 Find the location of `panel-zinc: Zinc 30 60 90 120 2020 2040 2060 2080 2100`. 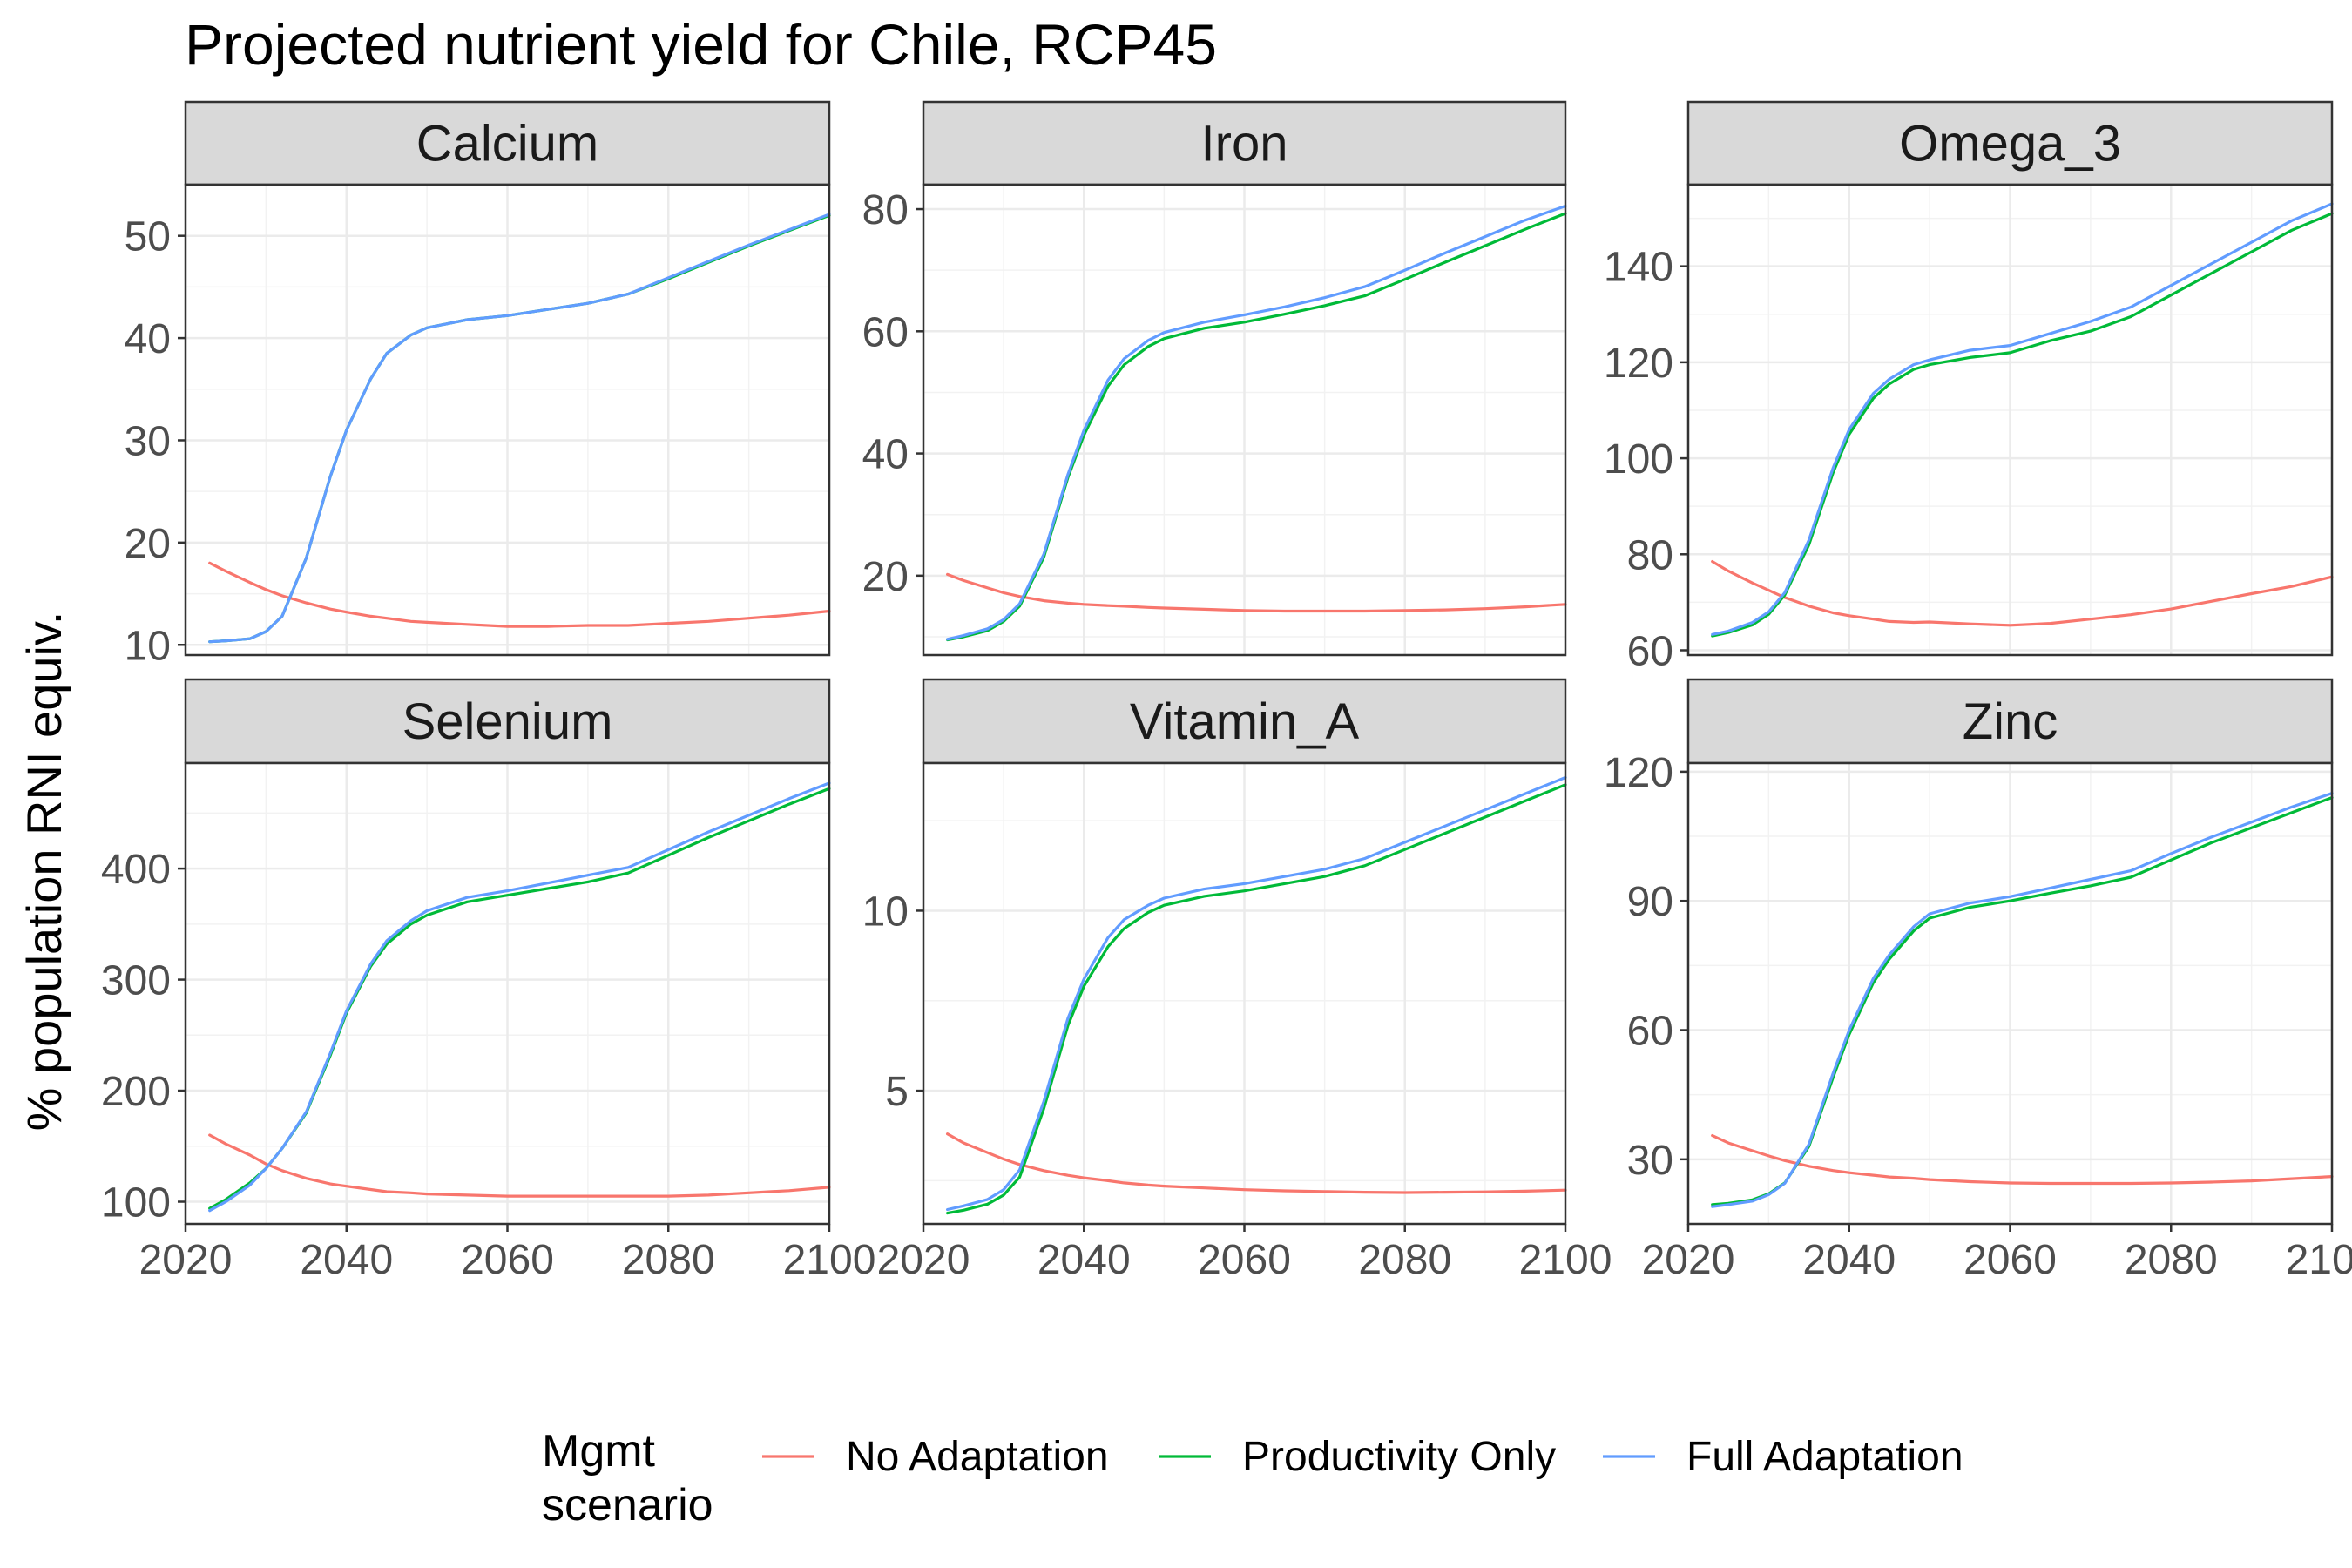

panel-zinc: Zinc 30 60 90 120 2020 2040 2060 2080 2100 is located at coordinates (1978, 980).